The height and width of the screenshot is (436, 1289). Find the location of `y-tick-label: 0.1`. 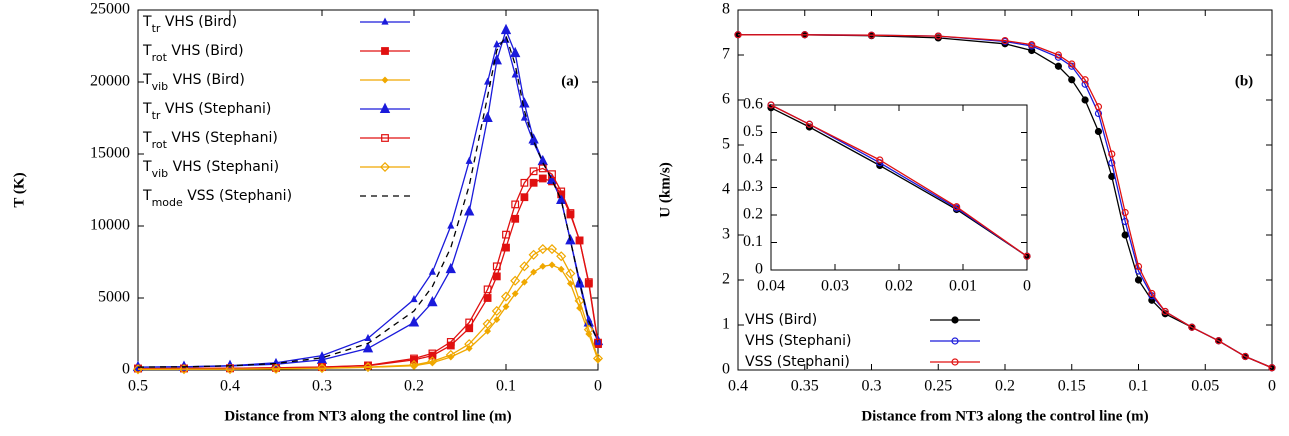

y-tick-label: 0.1 is located at coordinates (753, 241).